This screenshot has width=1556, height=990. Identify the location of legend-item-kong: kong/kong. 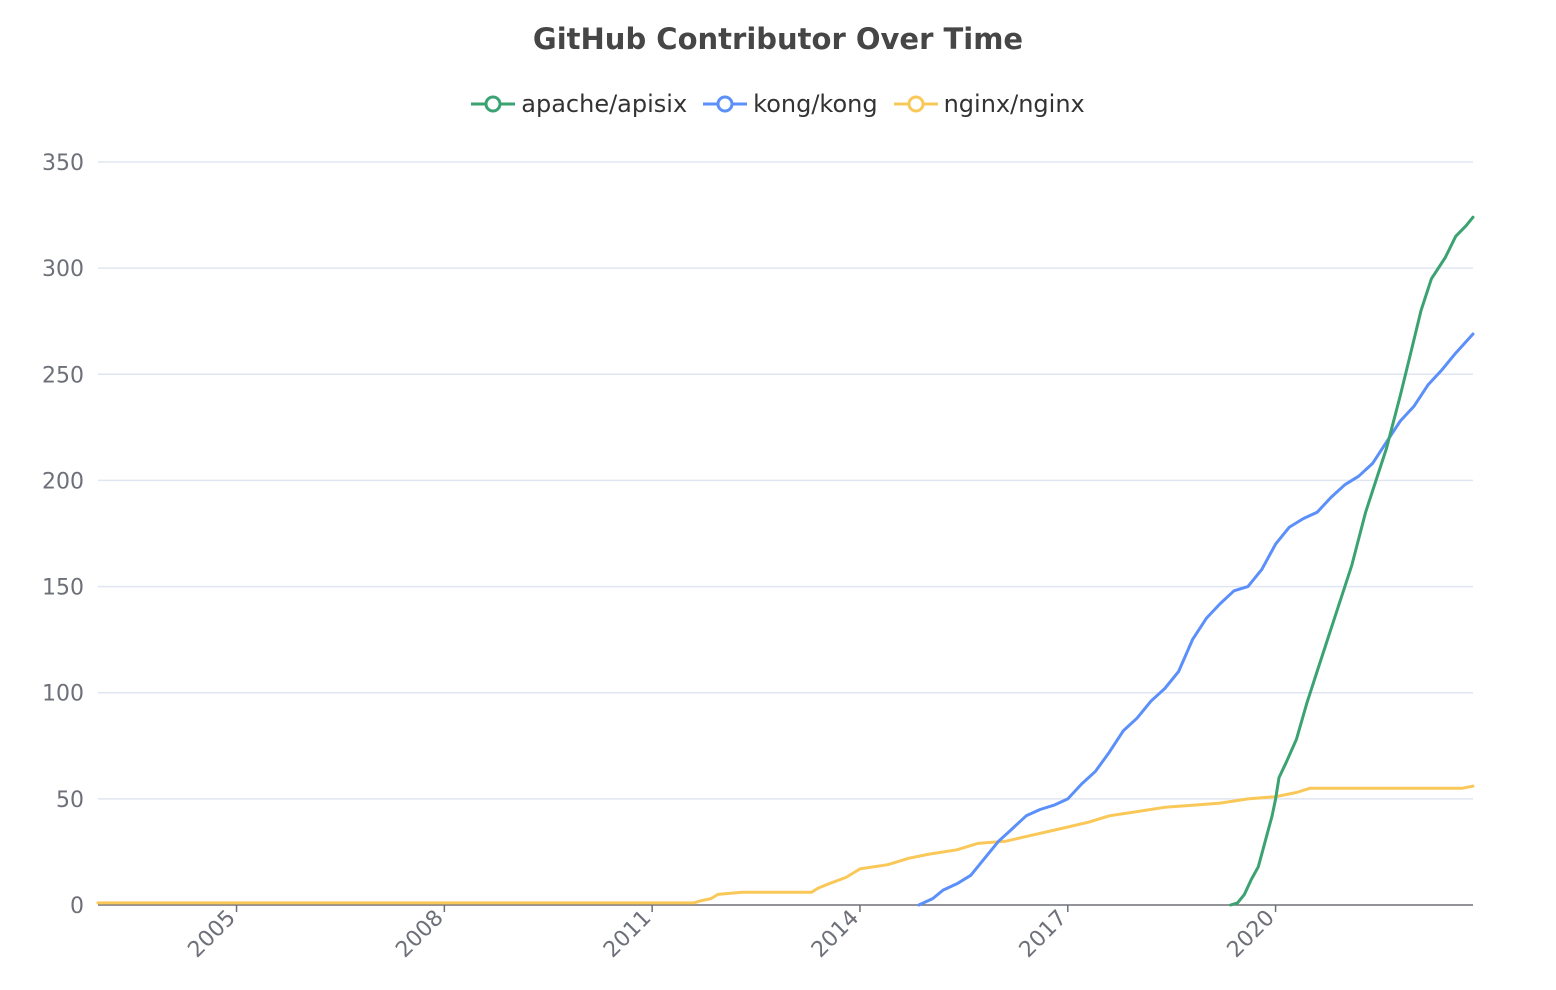
(790, 104).